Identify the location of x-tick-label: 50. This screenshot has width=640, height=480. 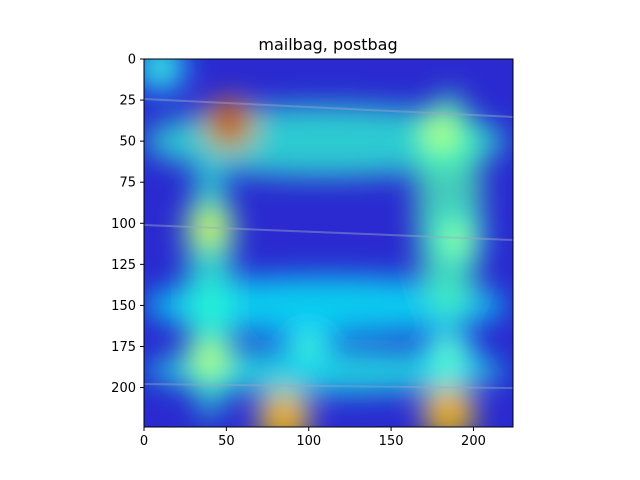
(226, 441).